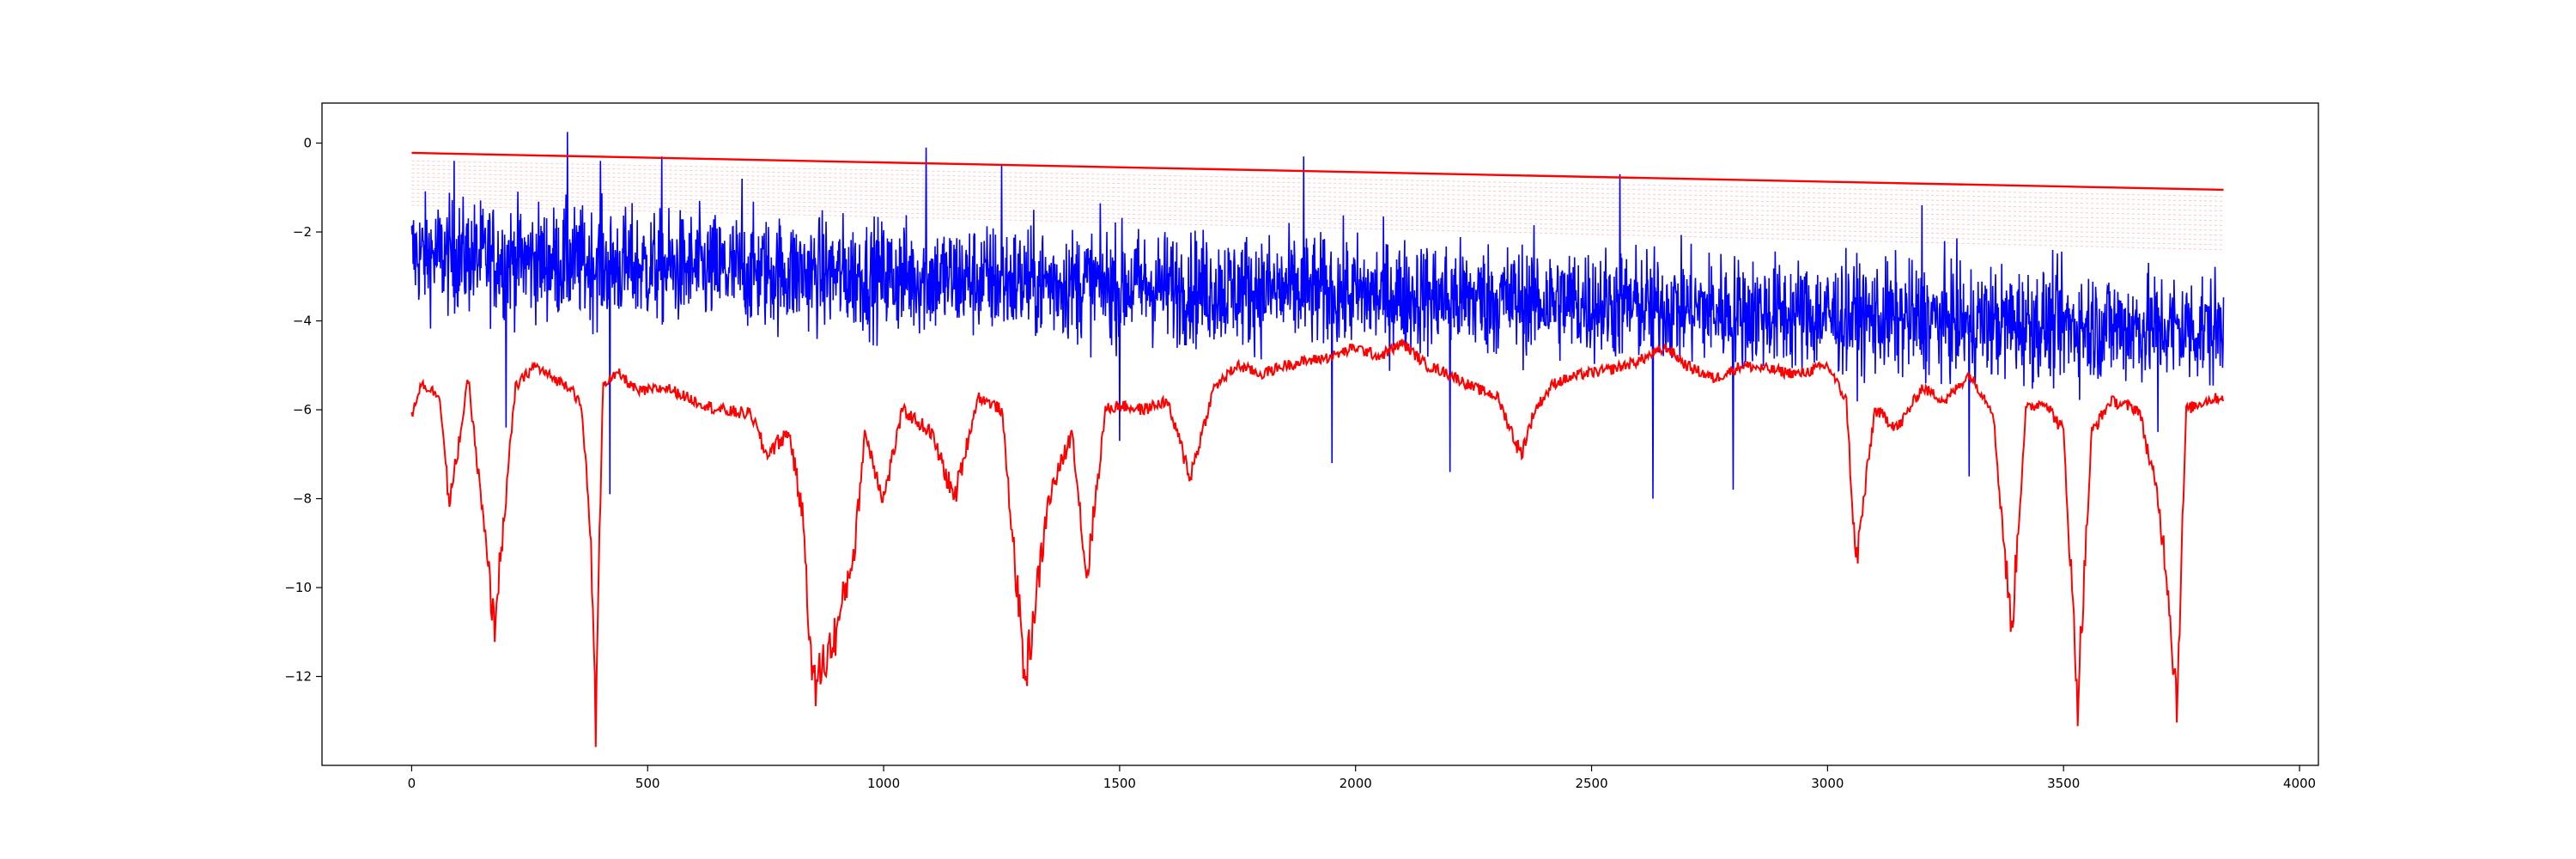 Image resolution: width=2576 pixels, height=859 pixels. Describe the element at coordinates (2063, 783) in the screenshot. I see `x-tick-label: 3500` at that location.